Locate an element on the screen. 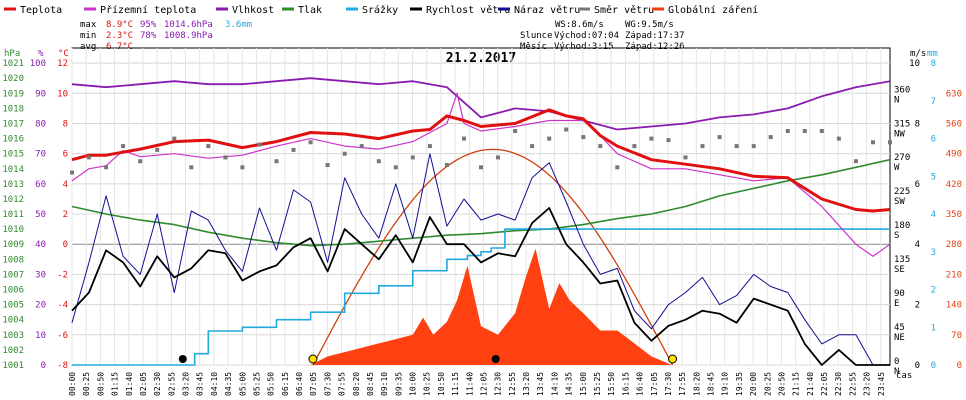  dir-axis-tick: 0 is located at coordinates (896, 362).